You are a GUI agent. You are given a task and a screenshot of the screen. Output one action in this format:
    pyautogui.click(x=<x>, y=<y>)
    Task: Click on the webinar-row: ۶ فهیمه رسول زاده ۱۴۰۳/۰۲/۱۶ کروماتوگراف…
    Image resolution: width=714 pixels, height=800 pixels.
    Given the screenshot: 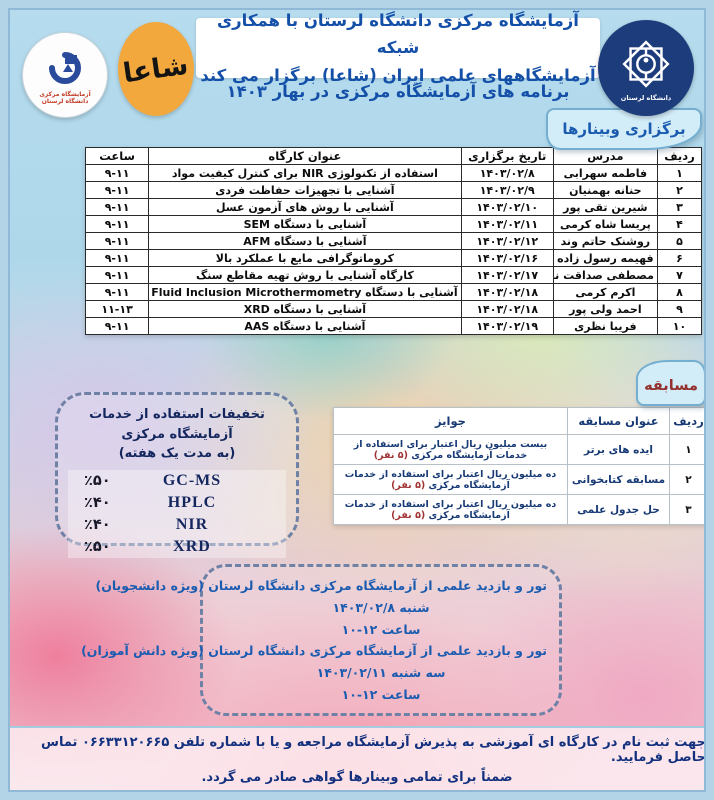 What is the action you would take?
    pyautogui.click(x=393, y=258)
    